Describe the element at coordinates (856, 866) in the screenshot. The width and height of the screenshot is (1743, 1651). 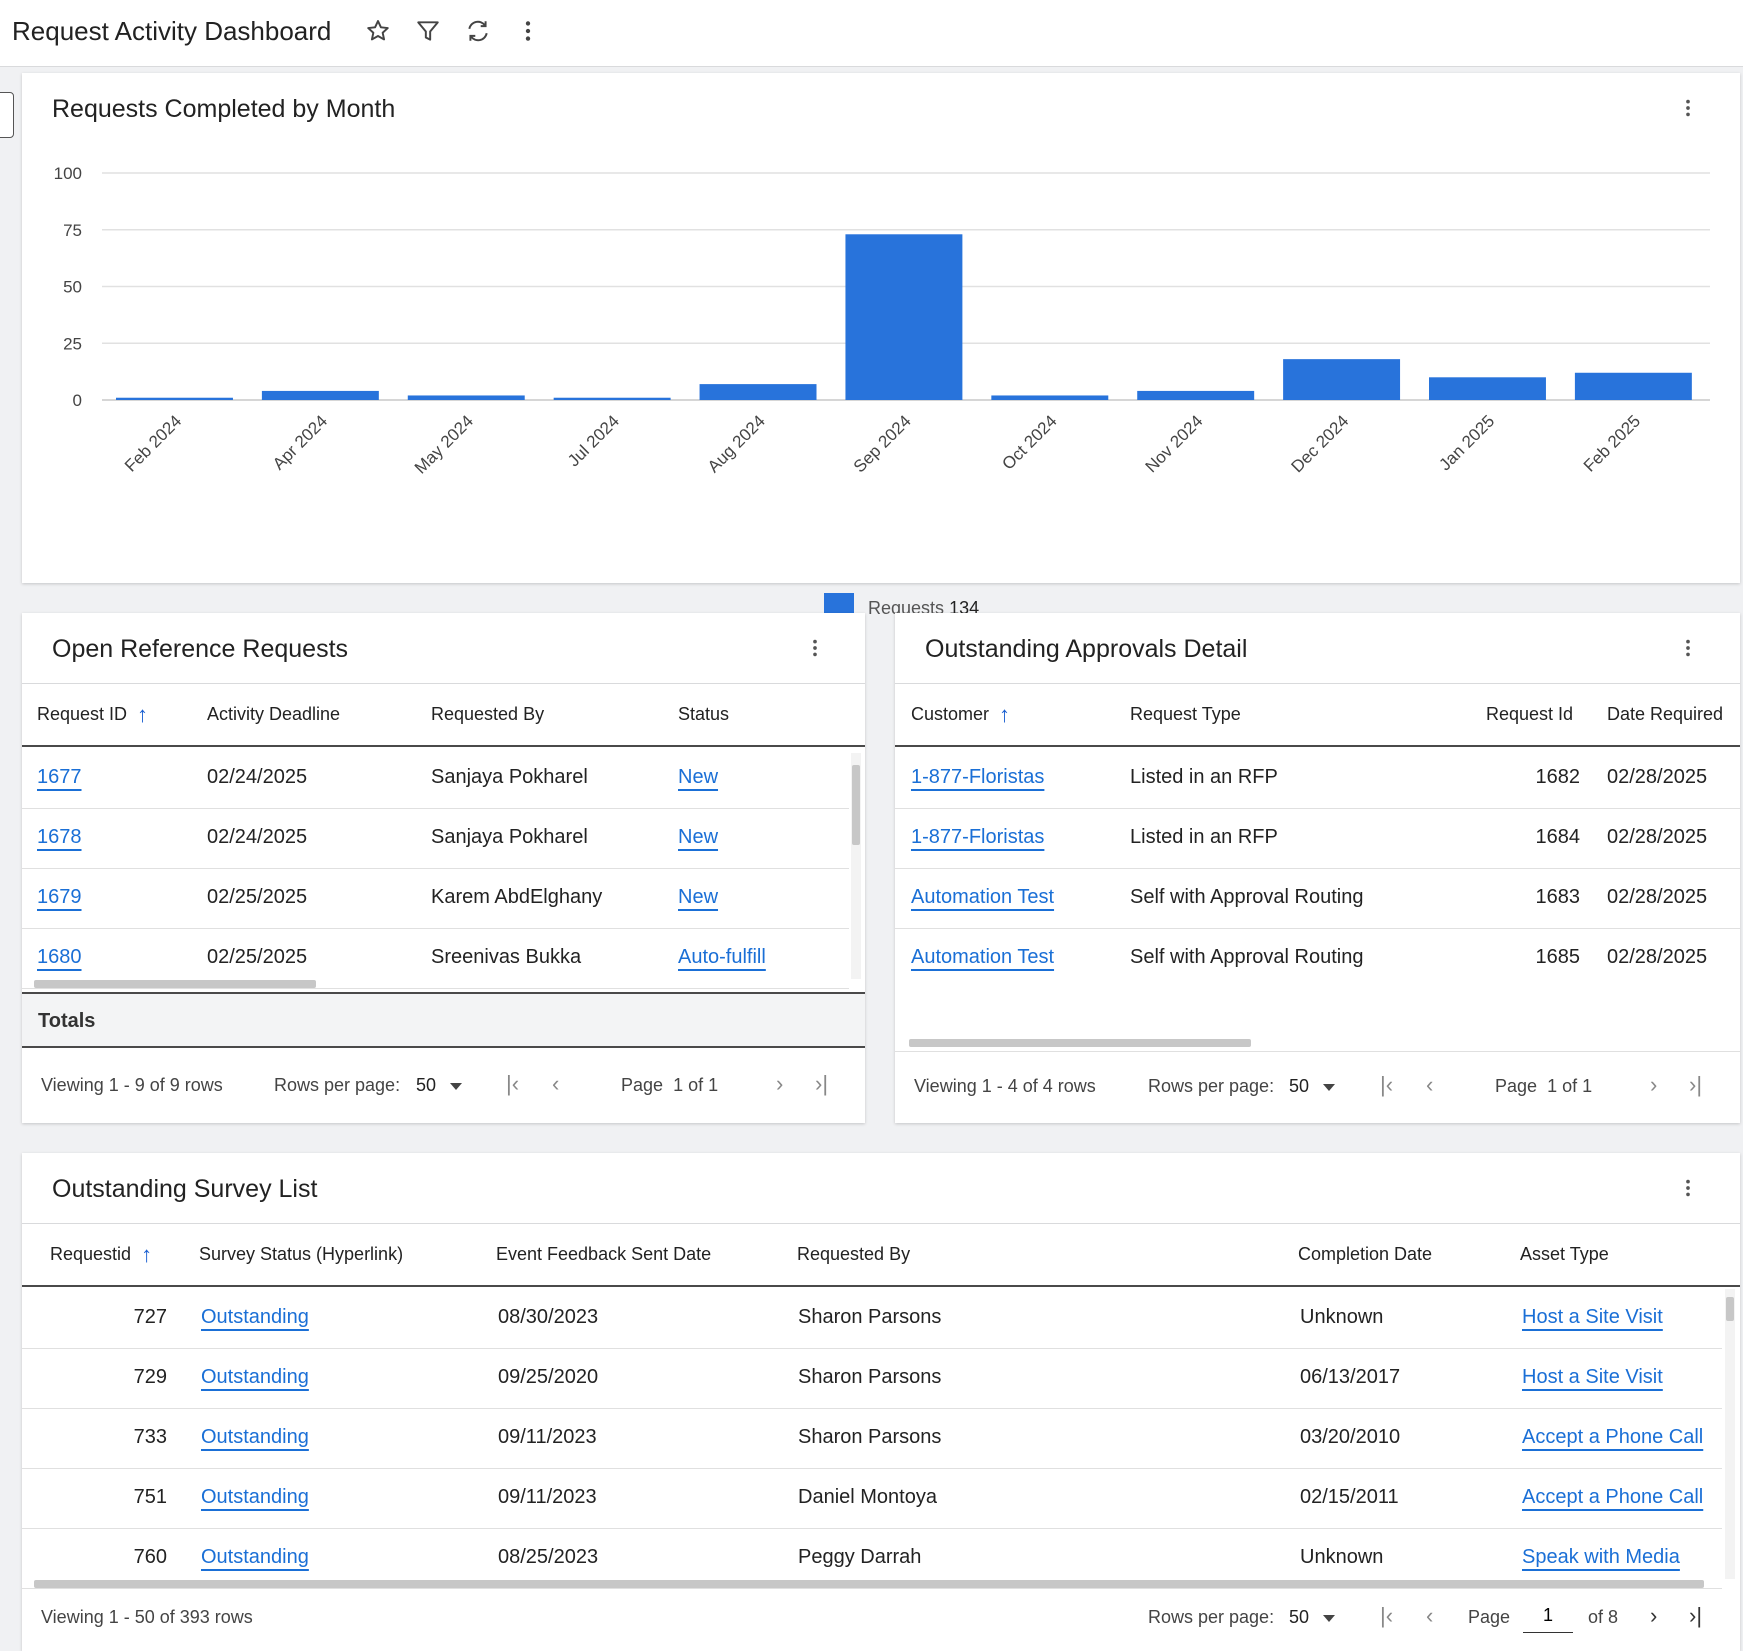
I see `open-requests-vscroll` at that location.